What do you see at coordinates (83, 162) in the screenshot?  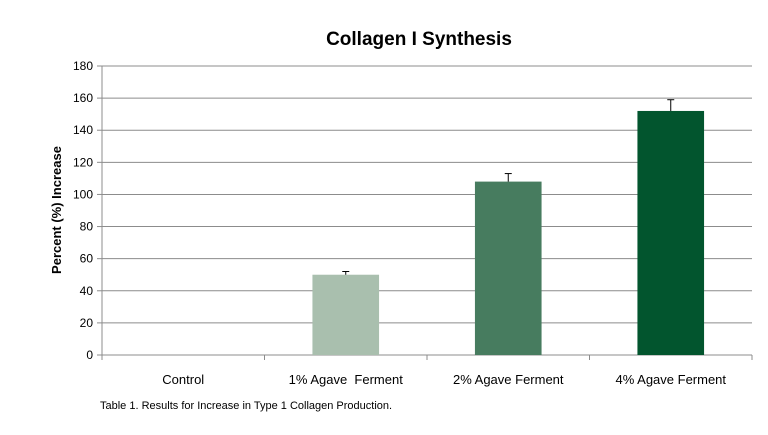 I see `y-tick-label: 120` at bounding box center [83, 162].